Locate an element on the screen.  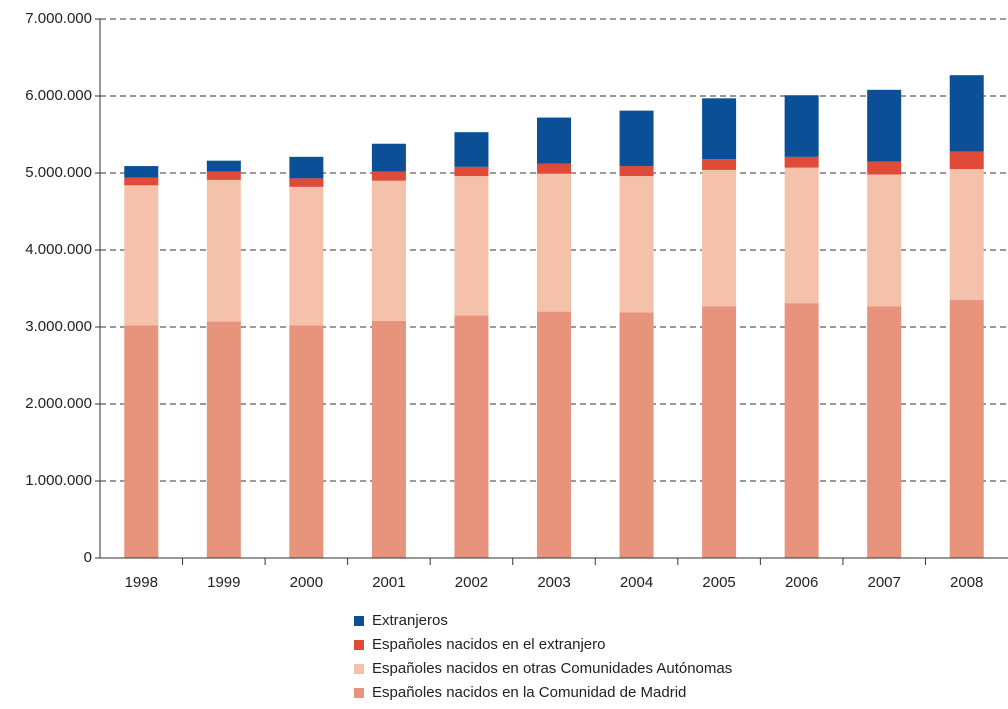
x-tick-label: 2000 is located at coordinates (306, 582).